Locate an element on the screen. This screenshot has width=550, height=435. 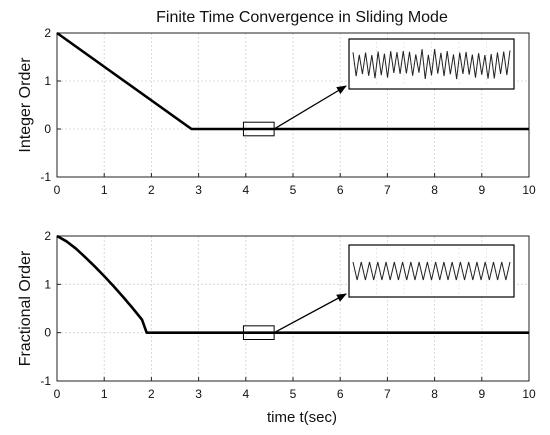
x-axis-label: time t(sec) is located at coordinates (302, 417).